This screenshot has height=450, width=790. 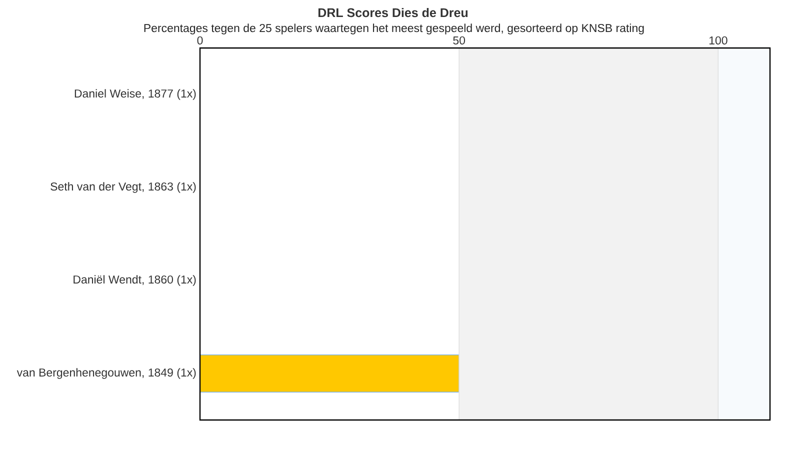 What do you see at coordinates (200, 40) in the screenshot?
I see `x-tick-label: 0` at bounding box center [200, 40].